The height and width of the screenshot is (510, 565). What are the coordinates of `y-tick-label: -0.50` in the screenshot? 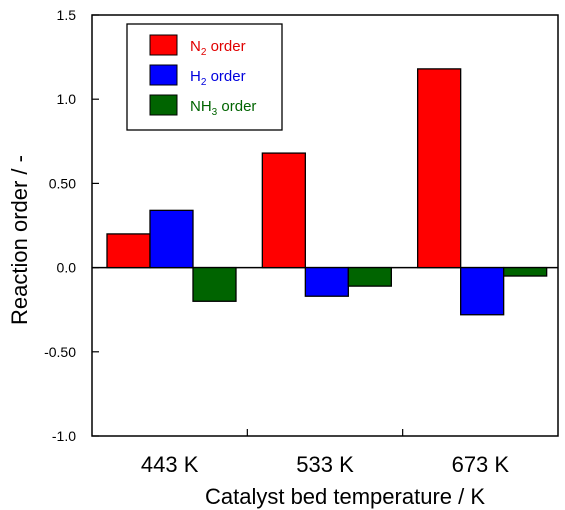 It's located at (60, 352).